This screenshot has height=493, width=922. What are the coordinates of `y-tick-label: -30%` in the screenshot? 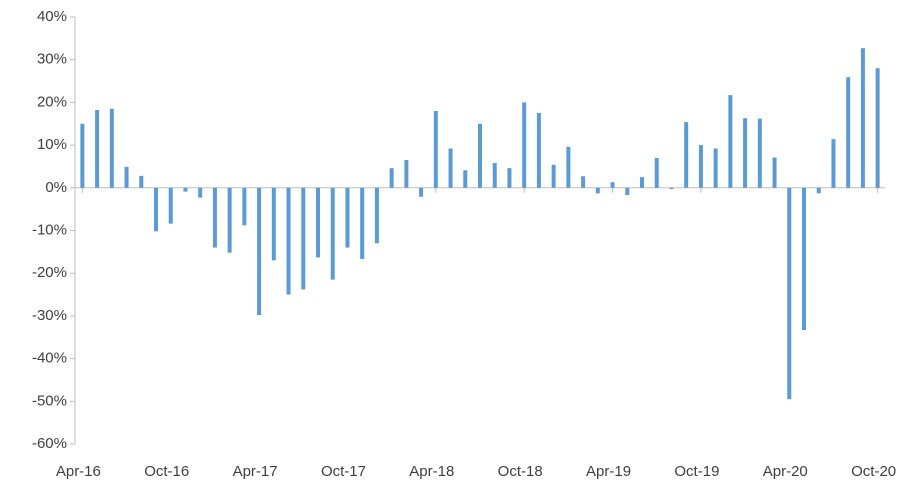 It's located at (49, 315).